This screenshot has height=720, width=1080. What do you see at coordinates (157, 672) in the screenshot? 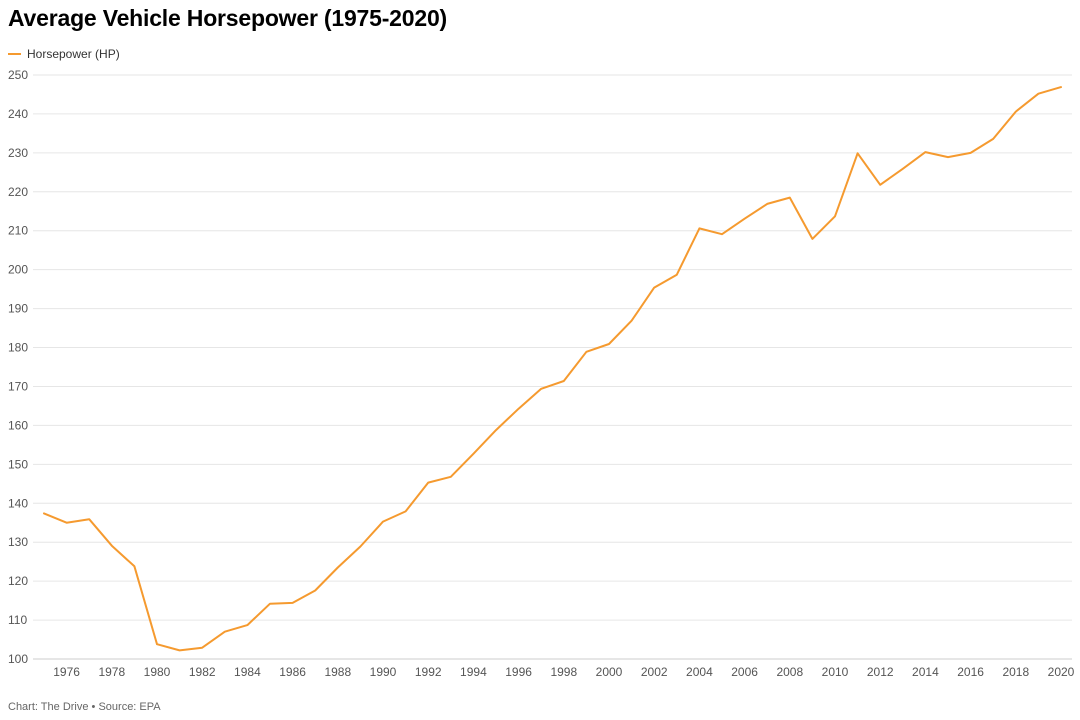
I see `x-tick-label: 1980` at bounding box center [157, 672].